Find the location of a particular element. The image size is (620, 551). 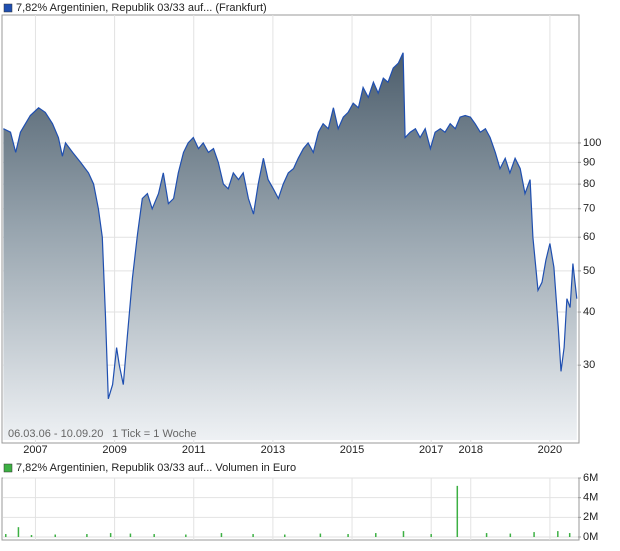

y-tick-label: 6M is located at coordinates (590, 478).